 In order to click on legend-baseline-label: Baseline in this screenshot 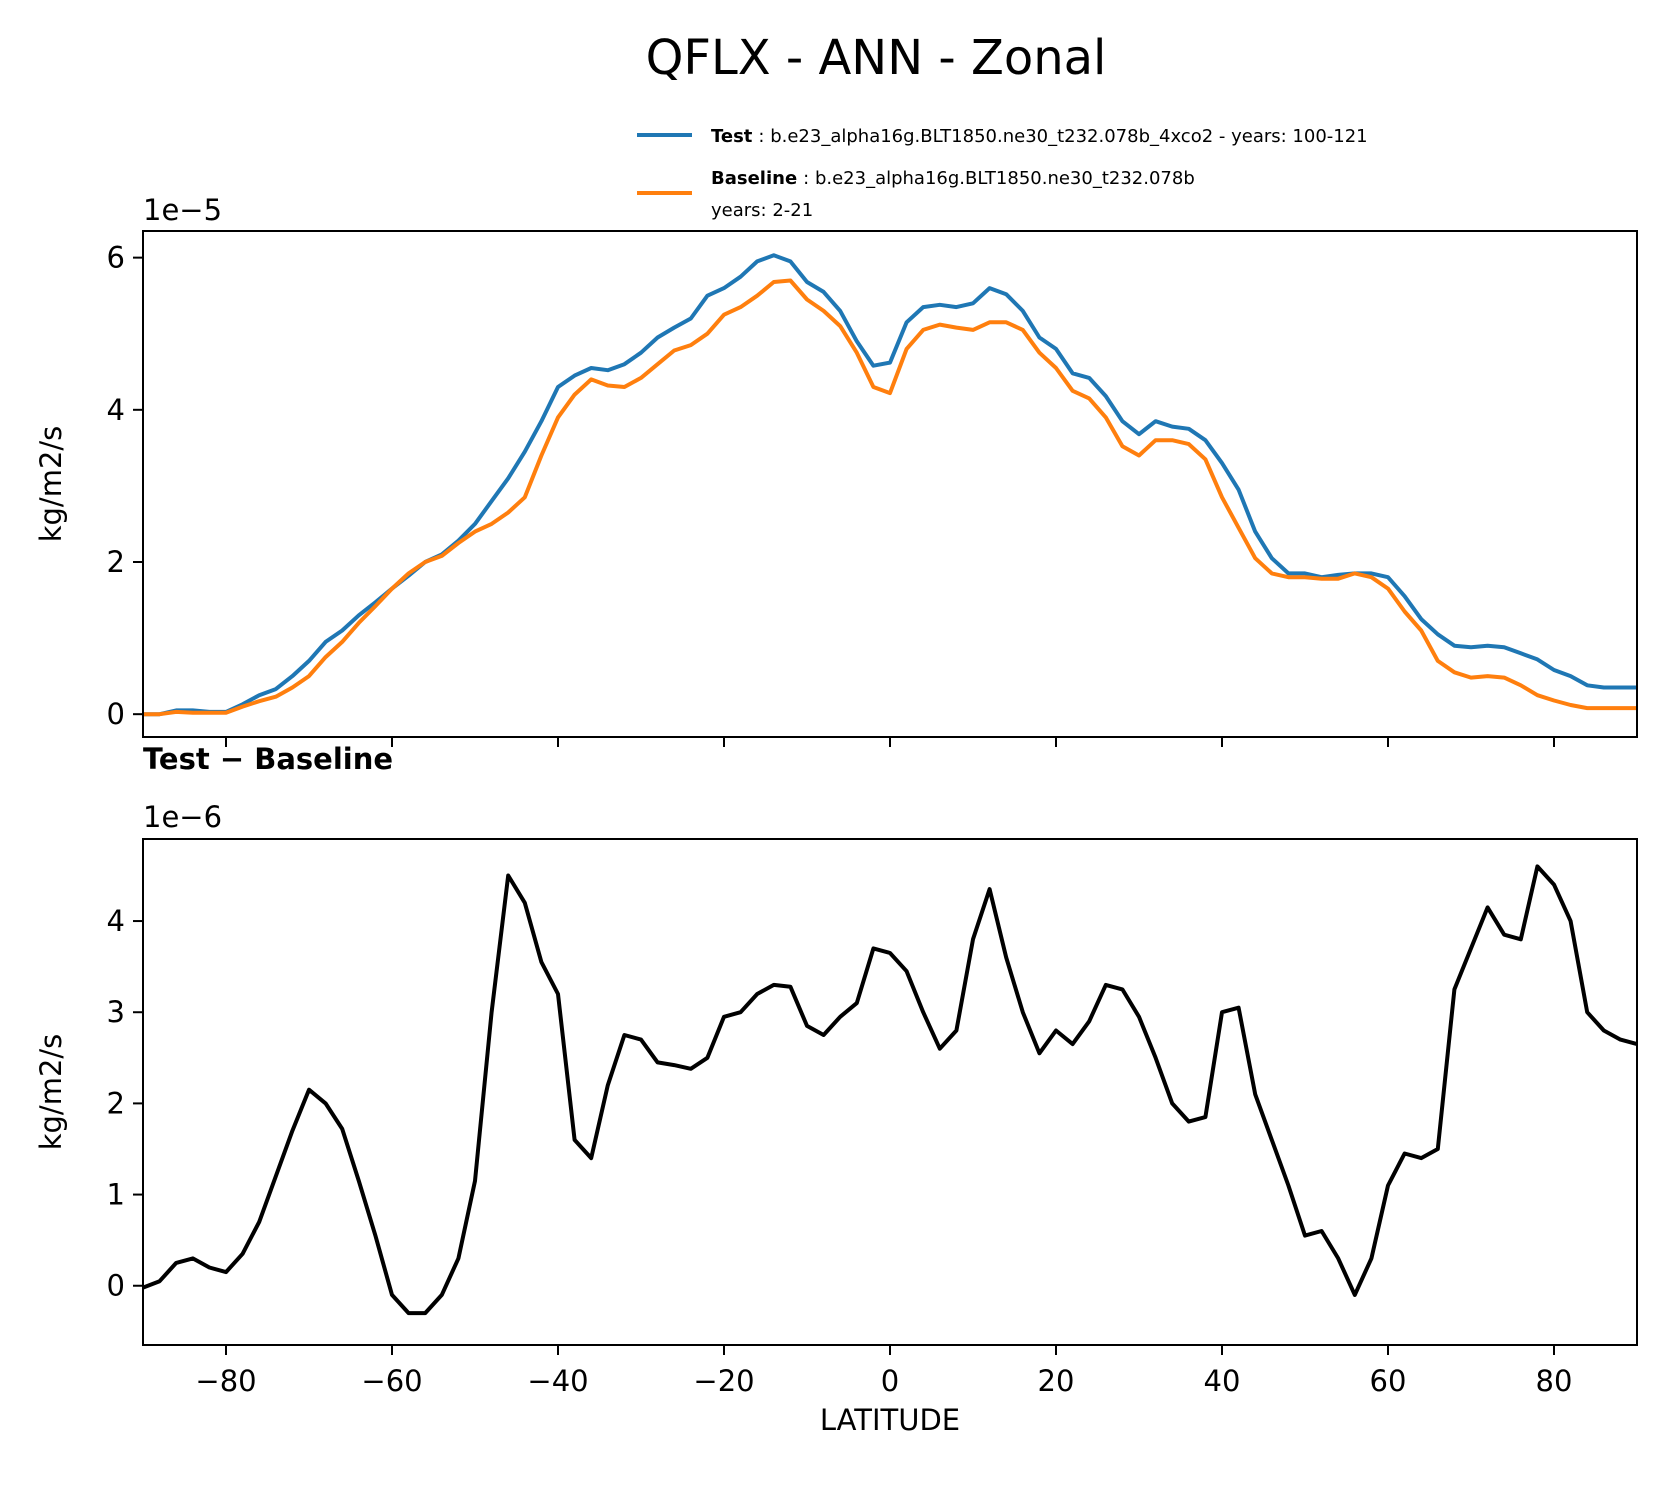, I will do `click(754, 178)`.